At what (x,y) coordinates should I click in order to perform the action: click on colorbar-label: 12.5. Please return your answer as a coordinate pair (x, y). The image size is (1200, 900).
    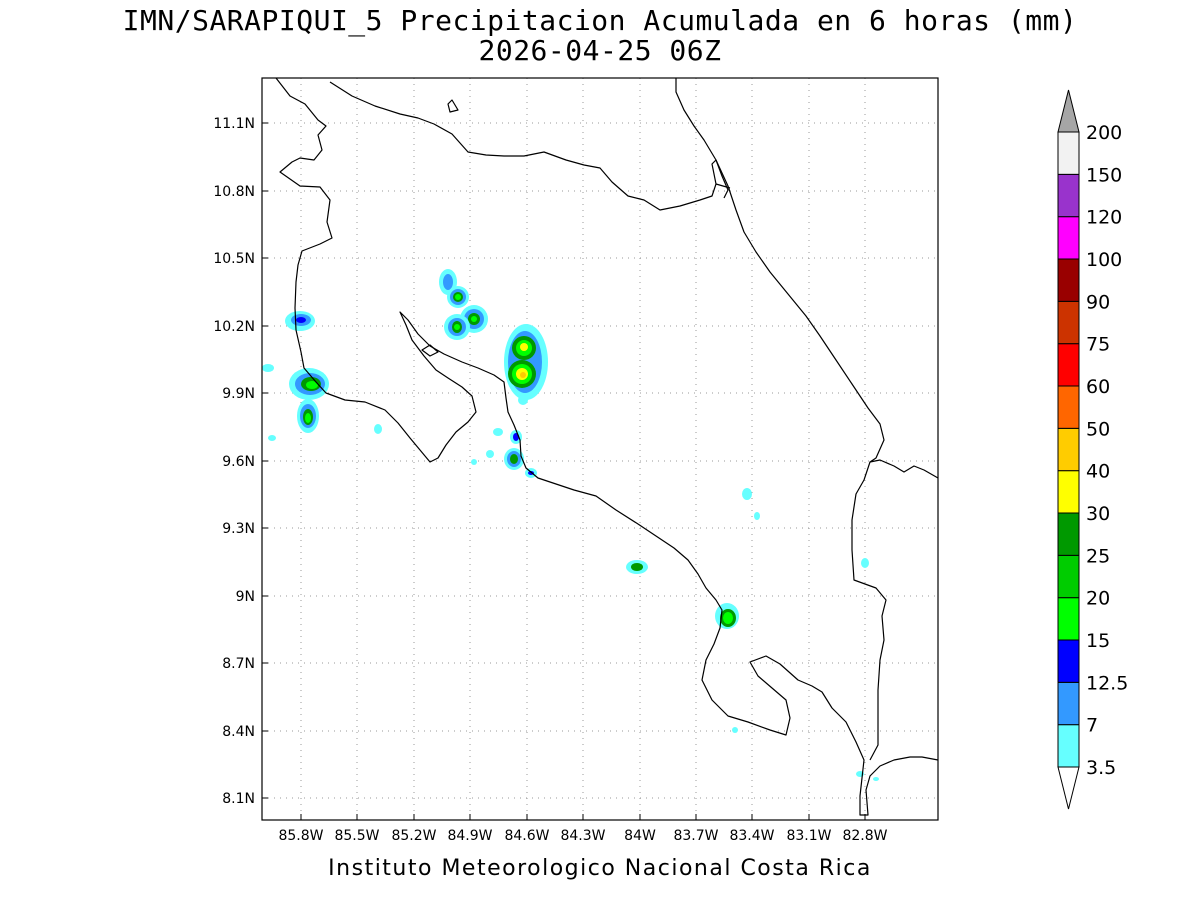
    Looking at the image, I should click on (1107, 683).